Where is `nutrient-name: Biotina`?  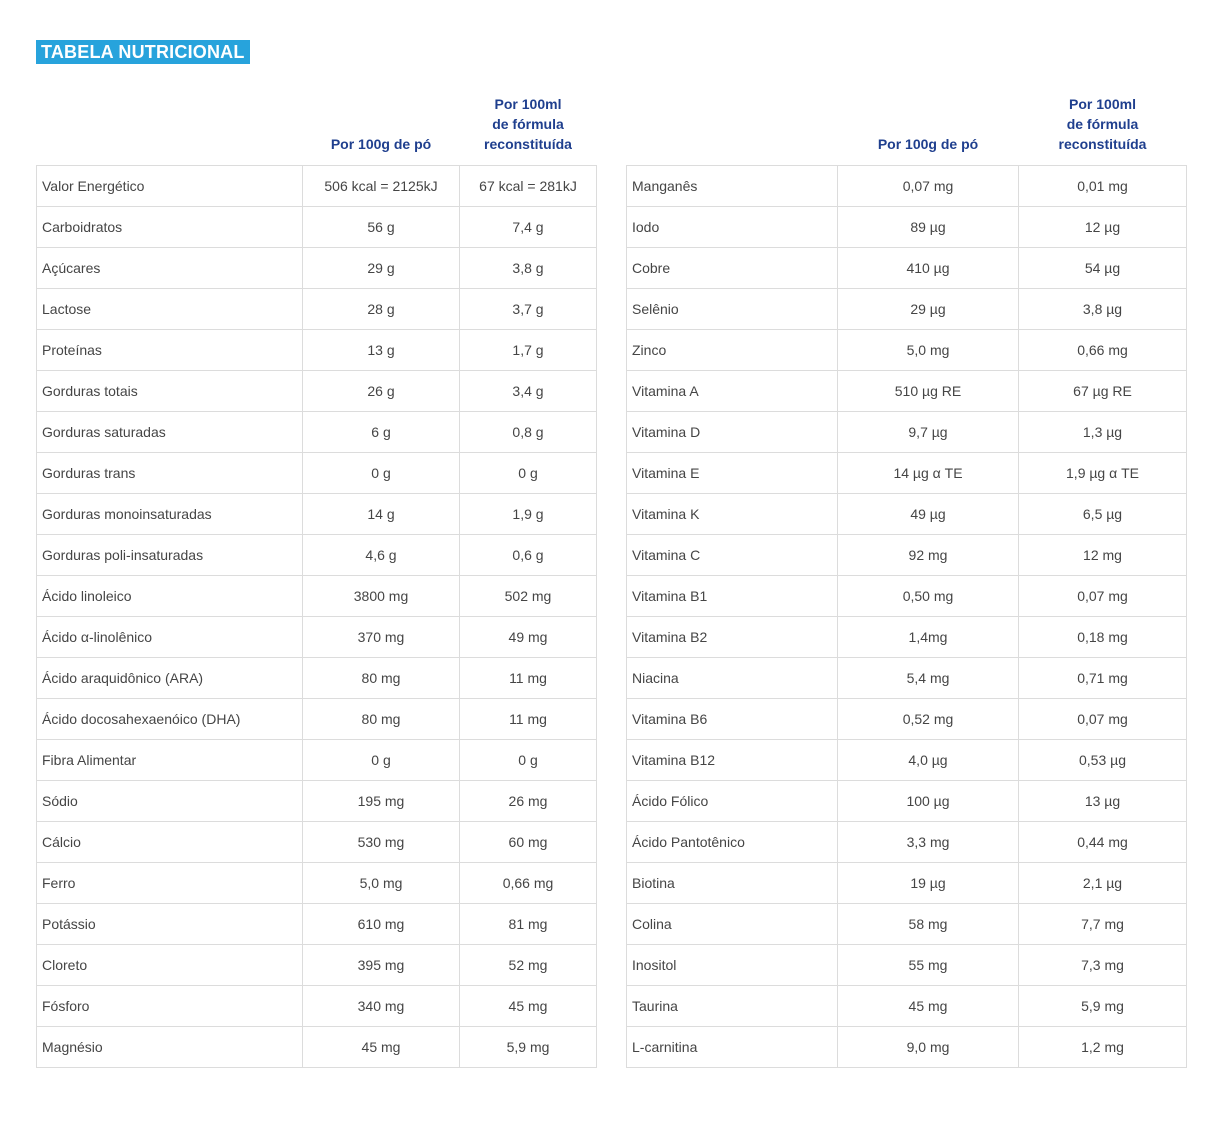
nutrient-name: Biotina is located at coordinates (732, 883).